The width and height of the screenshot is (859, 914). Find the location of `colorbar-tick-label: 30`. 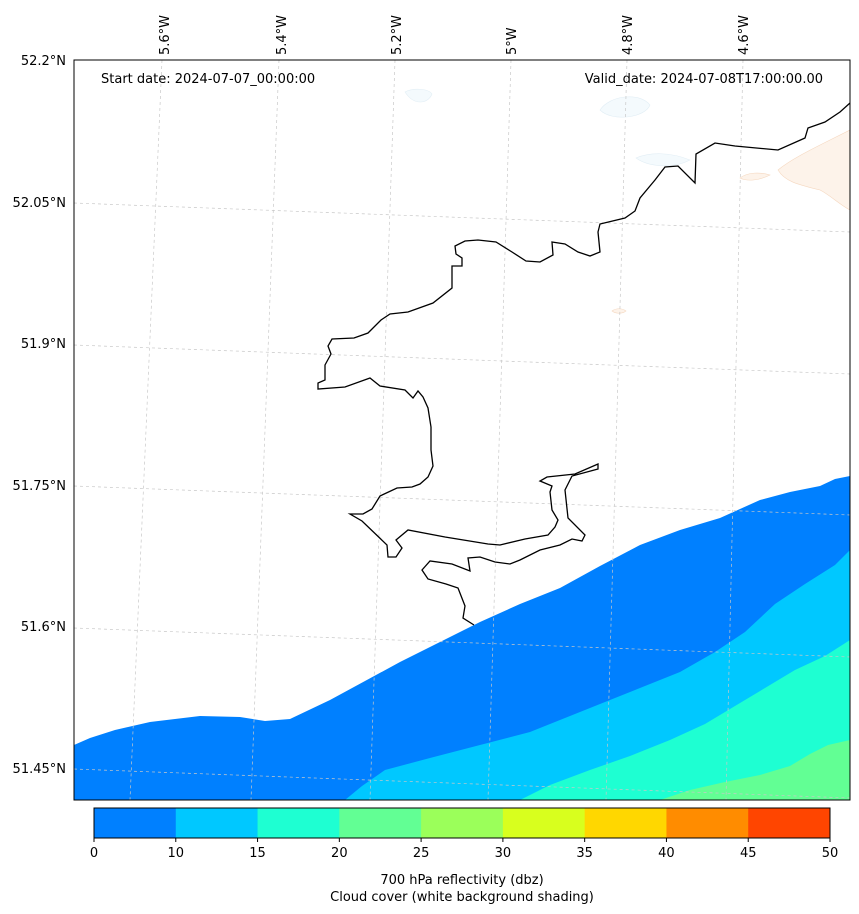

colorbar-tick-label: 30 is located at coordinates (503, 853).